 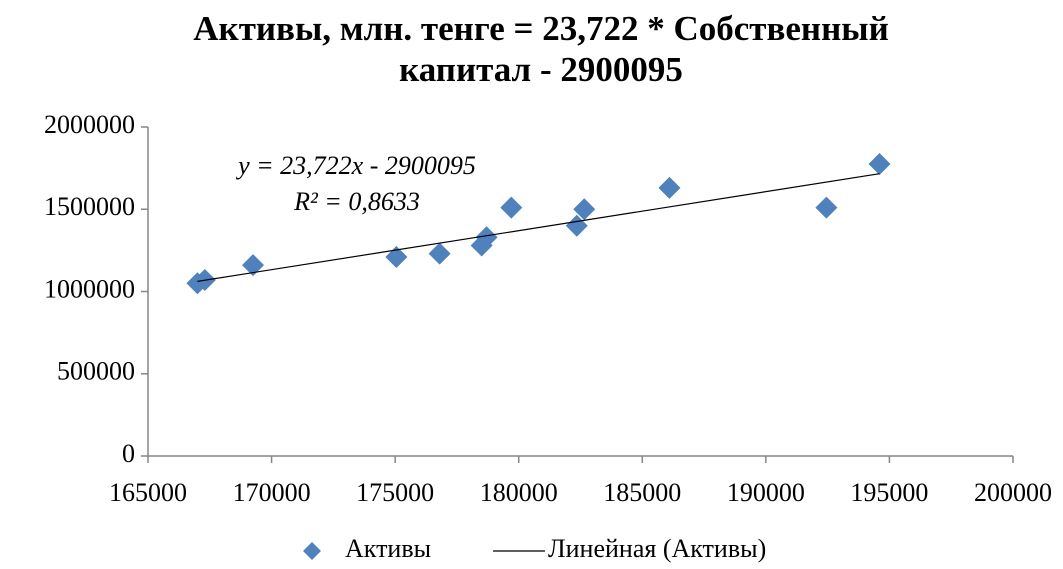 What do you see at coordinates (355, 165) in the screenshot?
I see `trendline-equation: y = 23,722x - 2900095` at bounding box center [355, 165].